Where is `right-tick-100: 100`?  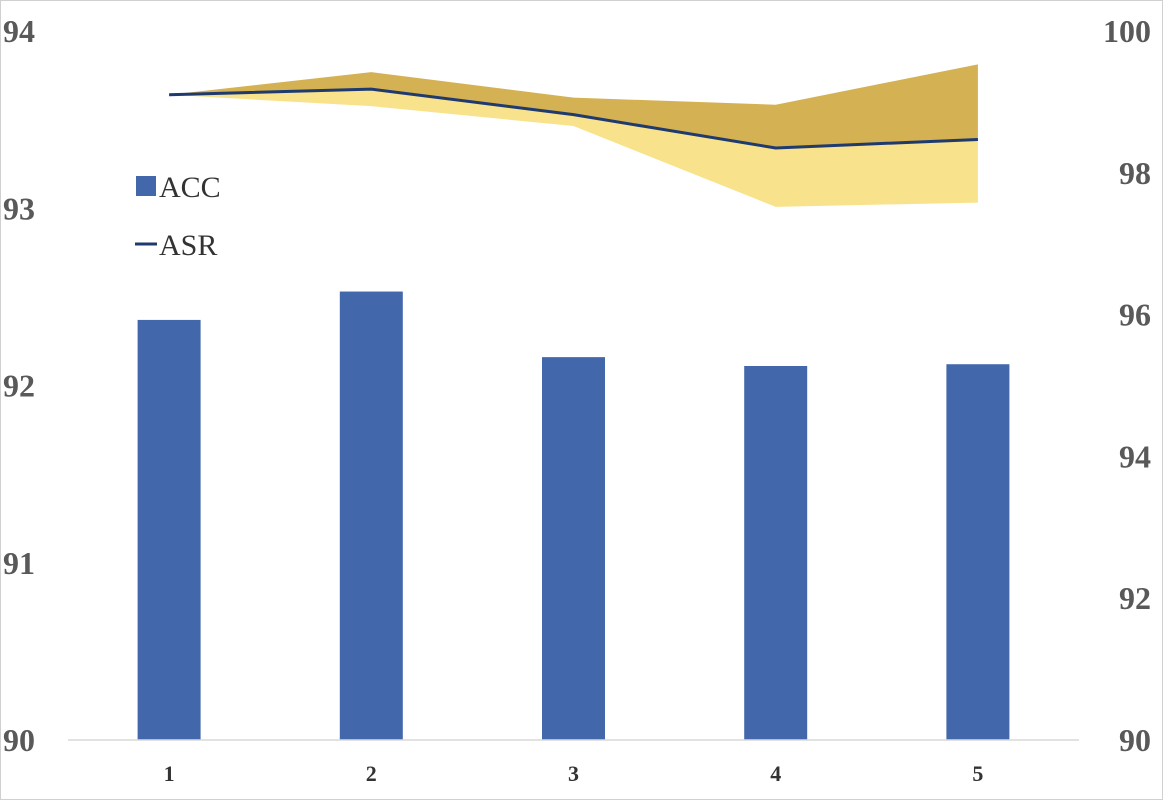 right-tick-100: 100 is located at coordinates (1127, 31).